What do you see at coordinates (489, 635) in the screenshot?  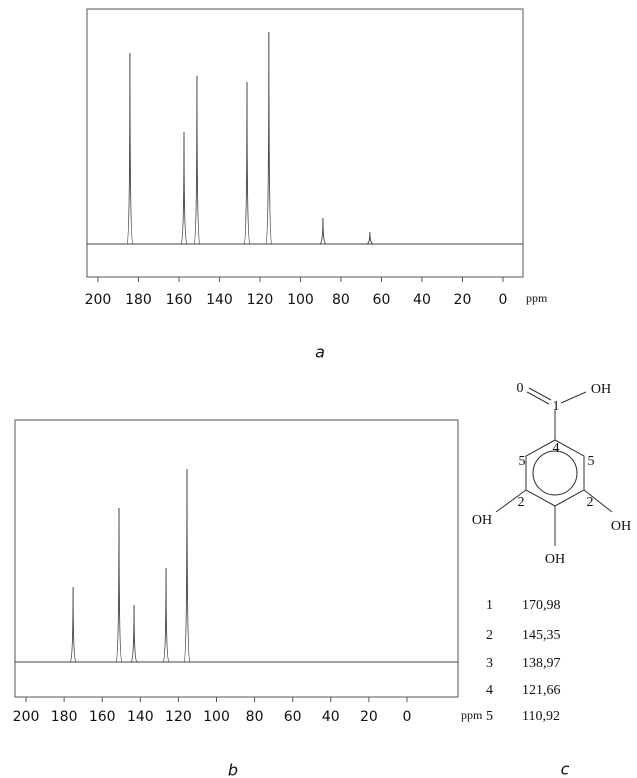 I see `row-index: 2` at bounding box center [489, 635].